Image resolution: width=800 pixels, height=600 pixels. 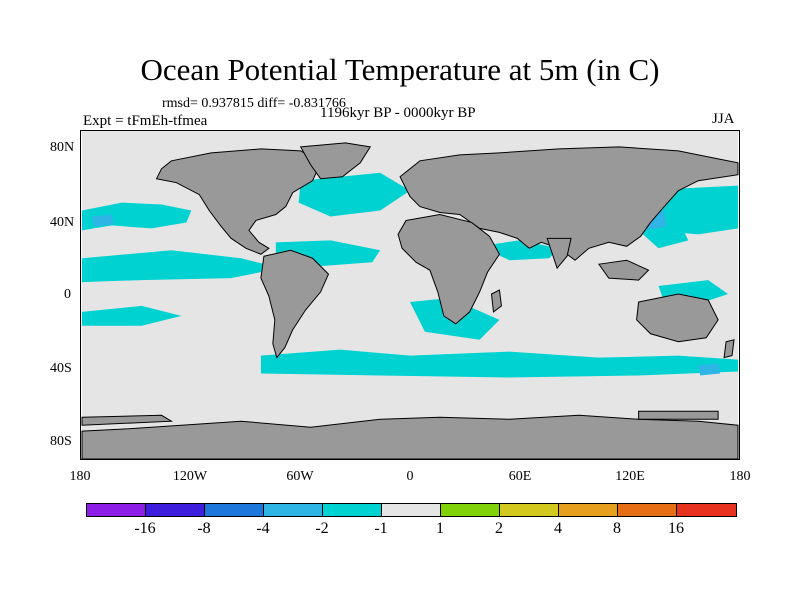 What do you see at coordinates (499, 528) in the screenshot?
I see `colorbar-label: 2` at bounding box center [499, 528].